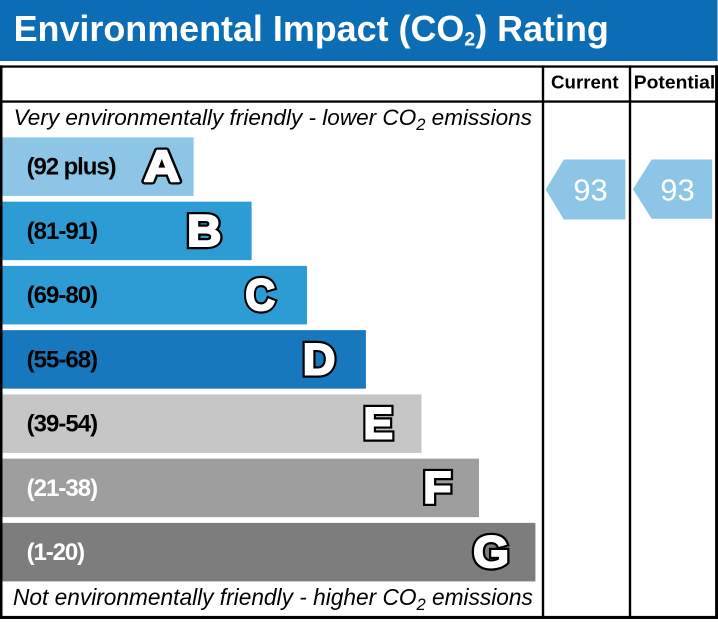 The width and height of the screenshot is (718, 624). Describe the element at coordinates (319, 360) in the screenshot. I see `svg-text: D` at that location.